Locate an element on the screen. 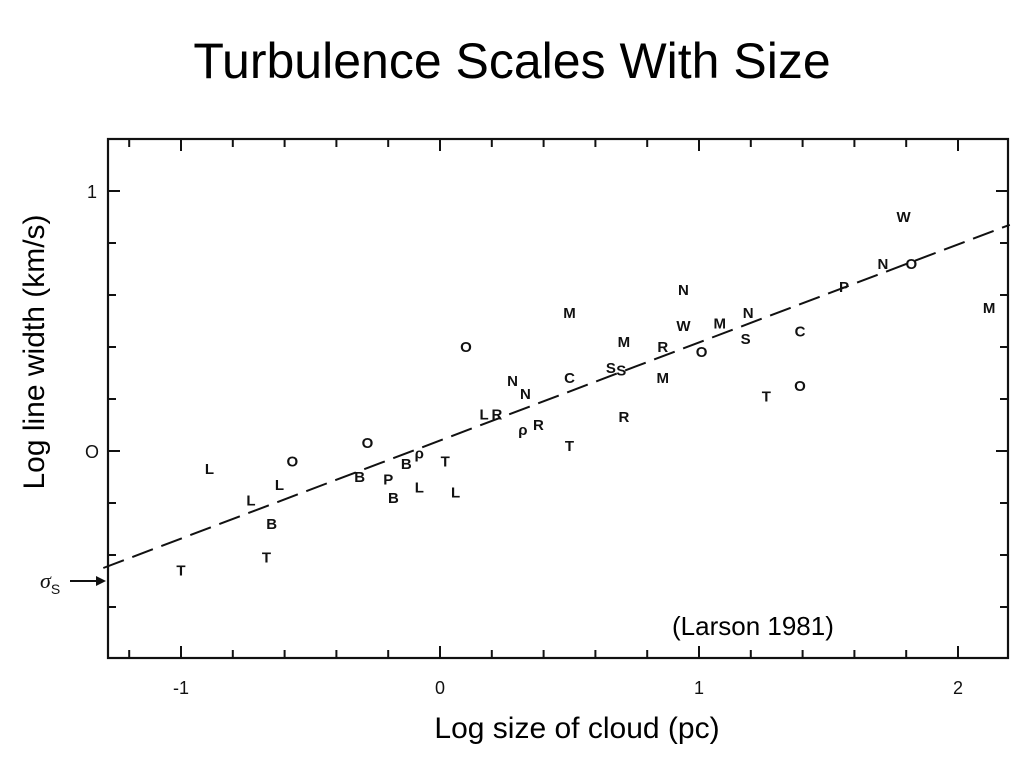  arrowhead-icon is located at coordinates (101, 581).